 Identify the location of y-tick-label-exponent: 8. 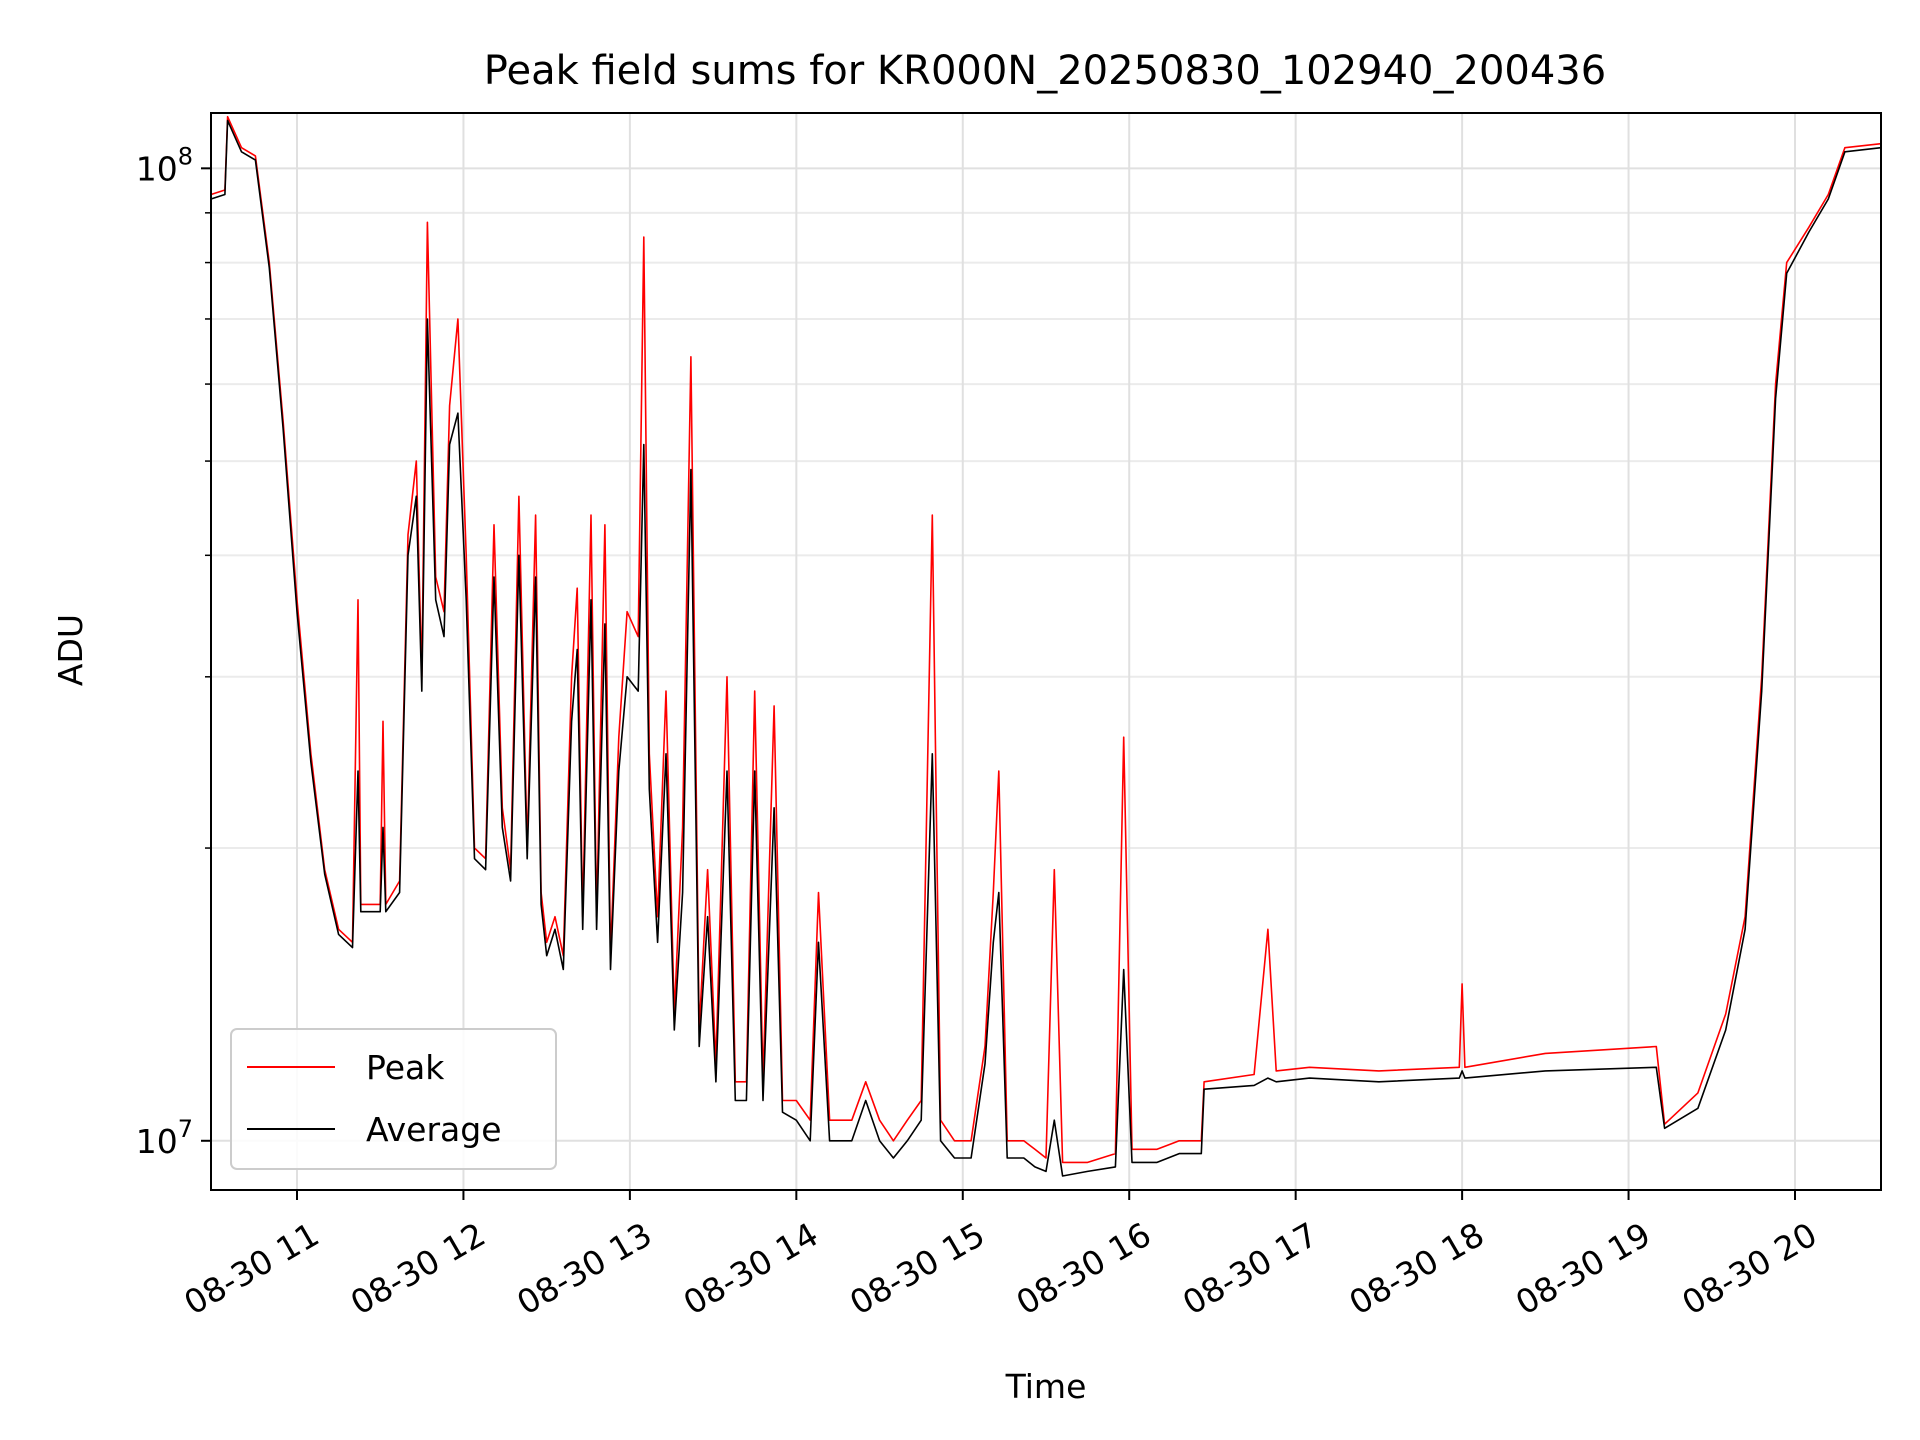
(185, 156).